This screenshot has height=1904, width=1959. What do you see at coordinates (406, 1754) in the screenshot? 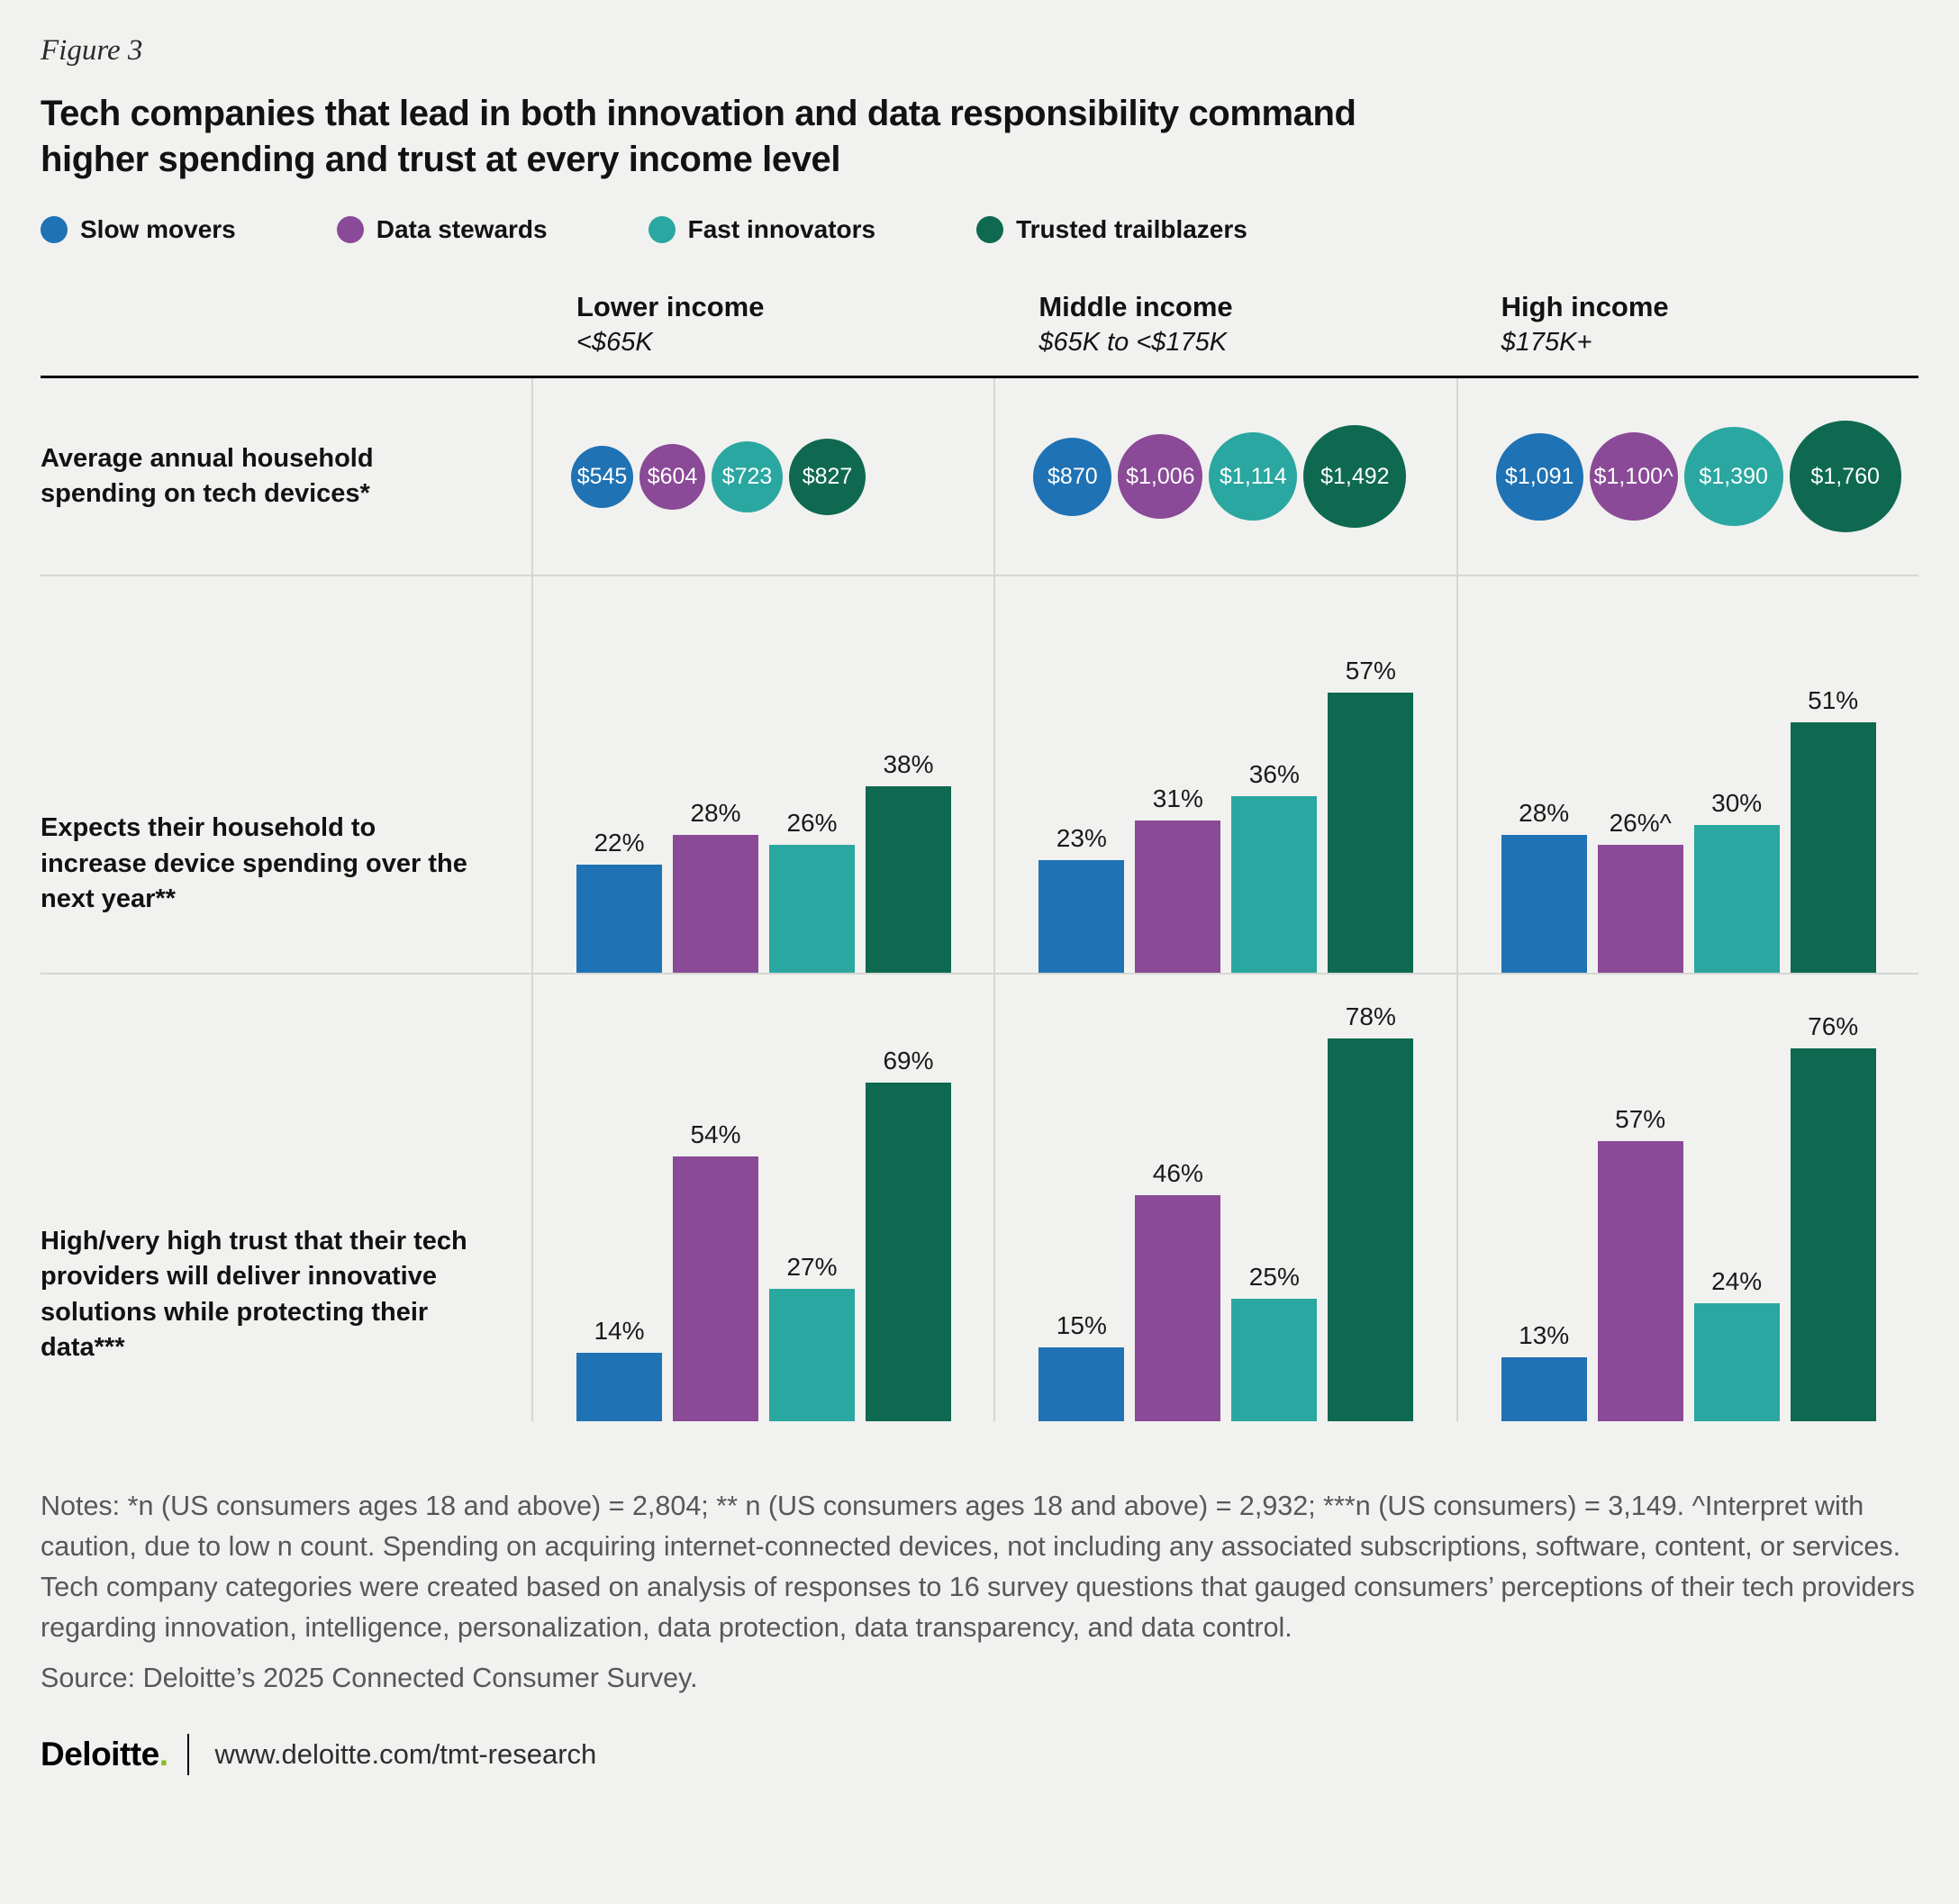
I see `footer-url: www.deloitte.com/tmt-research` at bounding box center [406, 1754].